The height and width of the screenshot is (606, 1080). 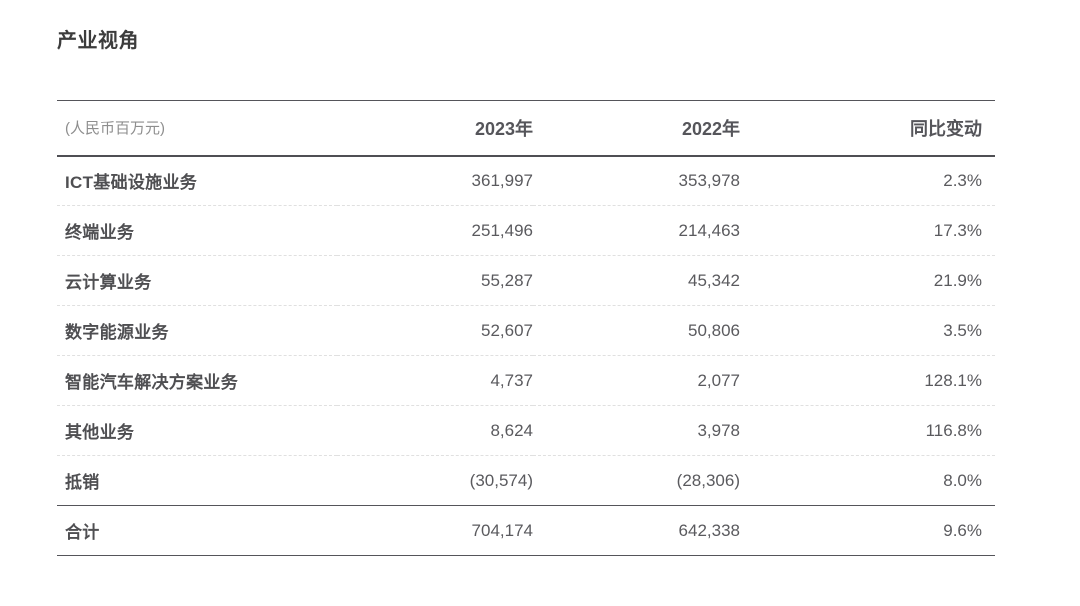 I want to click on value-2023: 52,607, so click(x=507, y=330).